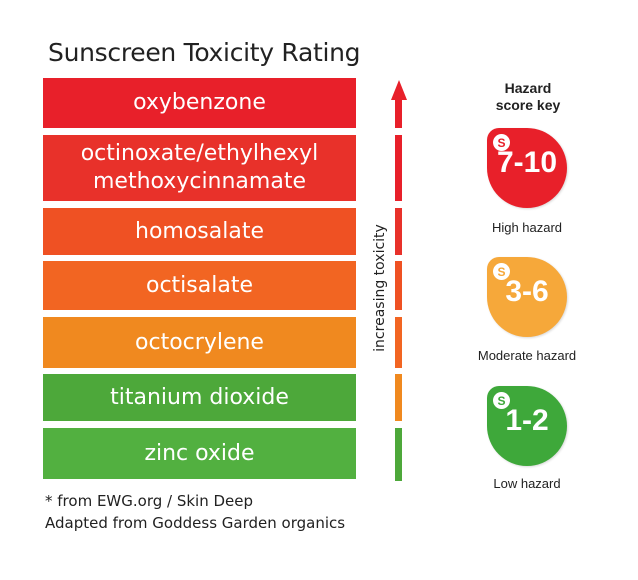 The height and width of the screenshot is (580, 638). Describe the element at coordinates (199, 168) in the screenshot. I see `ingredient-bar-octinoxate: octinoxate/ethylhexyl methoxycinnamate` at that location.